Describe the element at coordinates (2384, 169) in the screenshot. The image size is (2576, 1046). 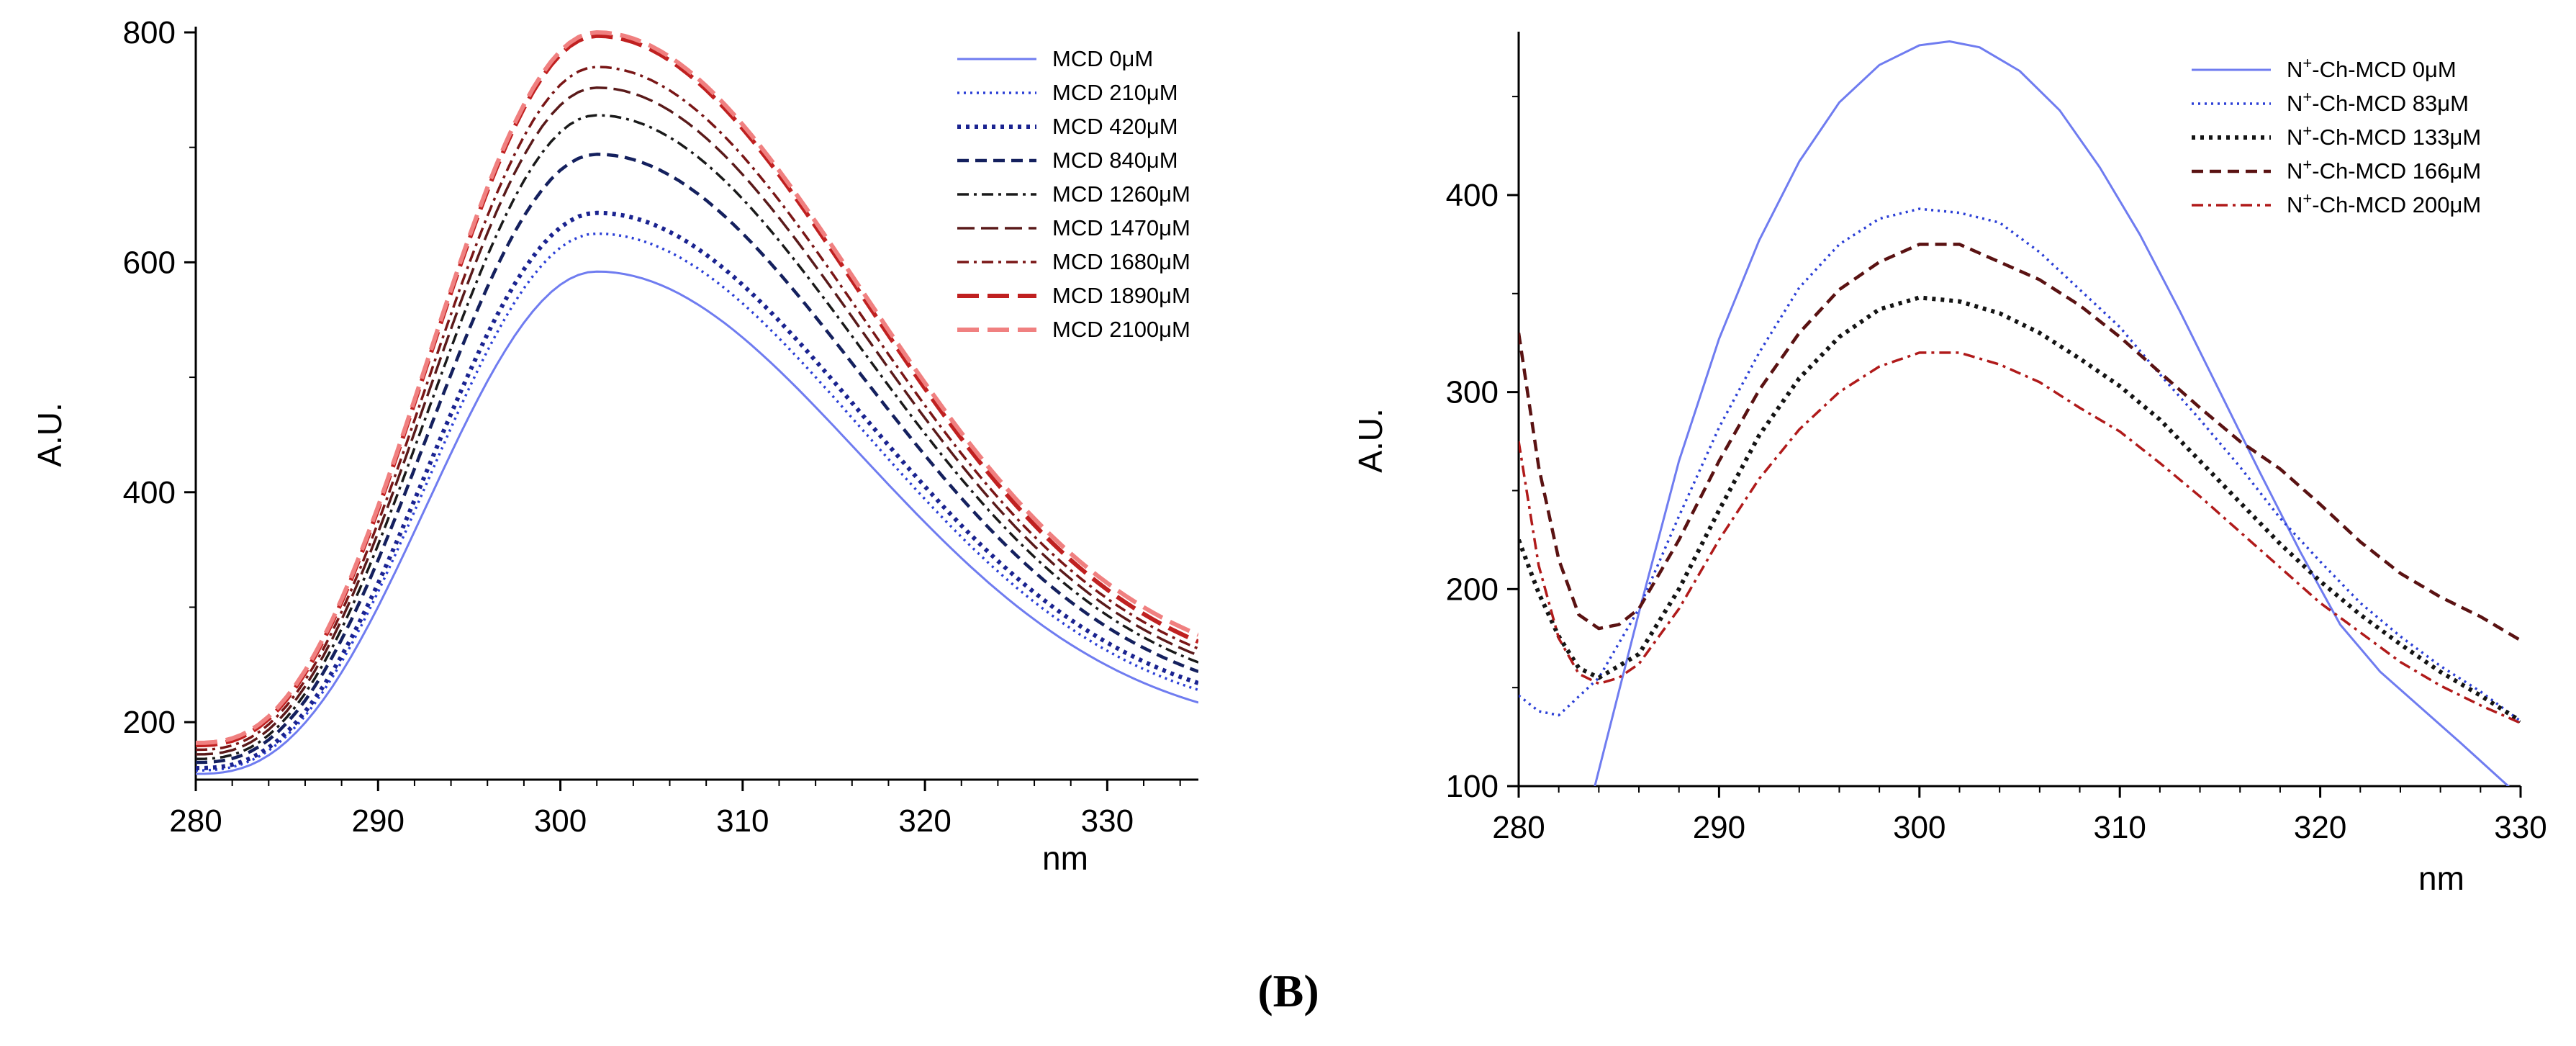
I see `legend-entry-4: N+-Ch-MCD 166μM` at that location.